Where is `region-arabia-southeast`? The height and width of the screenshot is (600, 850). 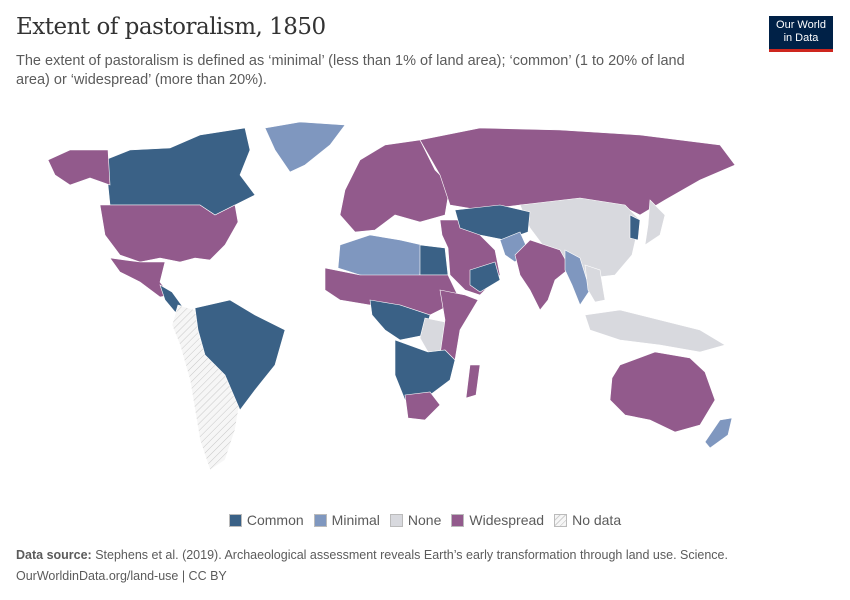
region-arabia-southeast is located at coordinates (485, 277).